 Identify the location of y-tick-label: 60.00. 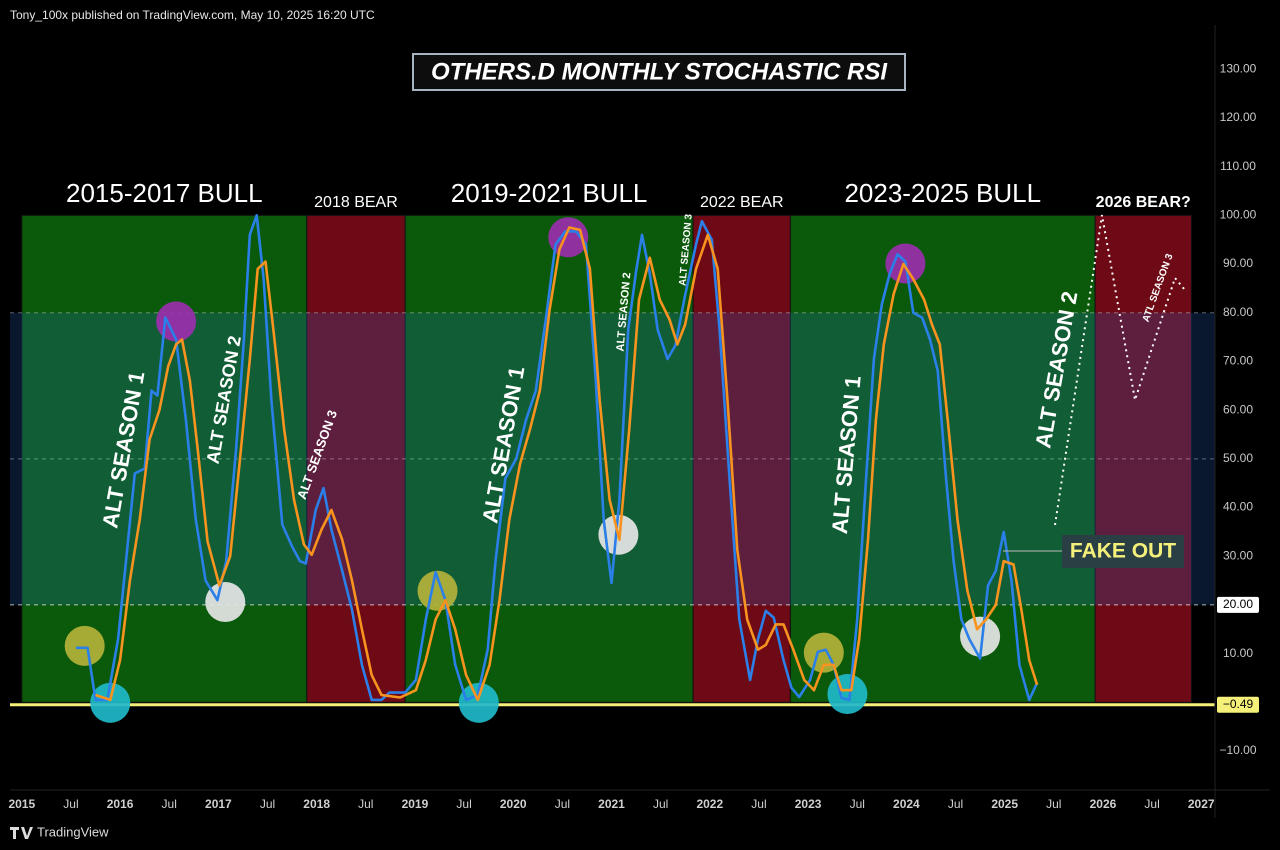
(1238, 409).